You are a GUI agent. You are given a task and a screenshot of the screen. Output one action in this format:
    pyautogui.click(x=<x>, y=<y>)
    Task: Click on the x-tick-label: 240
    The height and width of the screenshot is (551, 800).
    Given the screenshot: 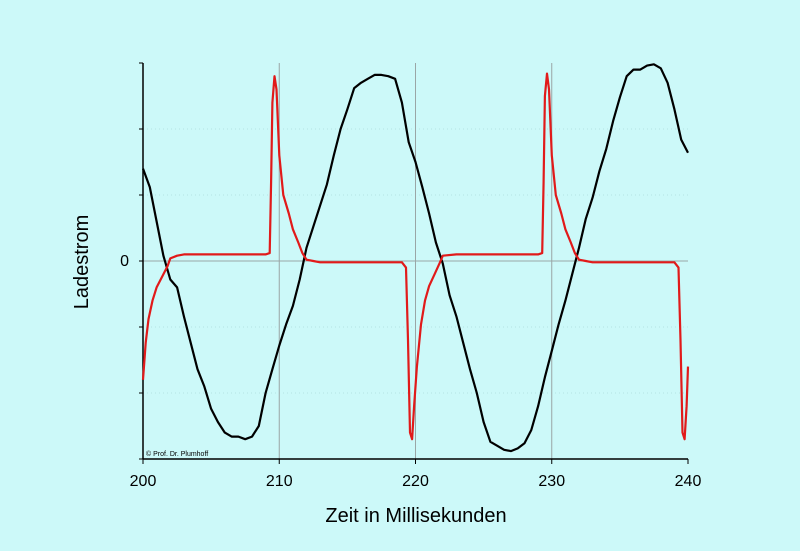 What is the action you would take?
    pyautogui.click(x=688, y=481)
    